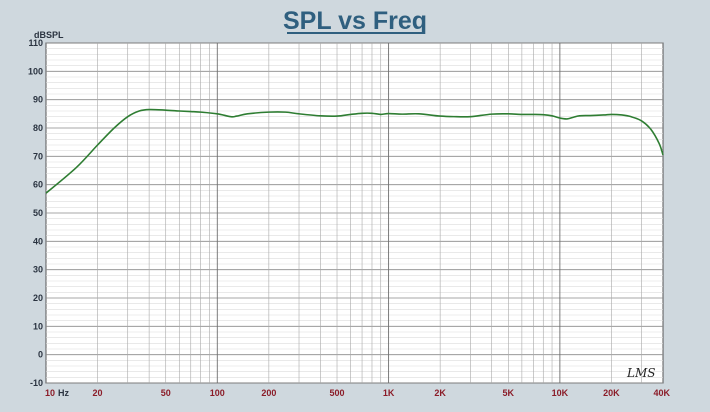 Image resolution: width=710 pixels, height=412 pixels. What do you see at coordinates (36, 383) in the screenshot?
I see `y-tick-label: -10` at bounding box center [36, 383].